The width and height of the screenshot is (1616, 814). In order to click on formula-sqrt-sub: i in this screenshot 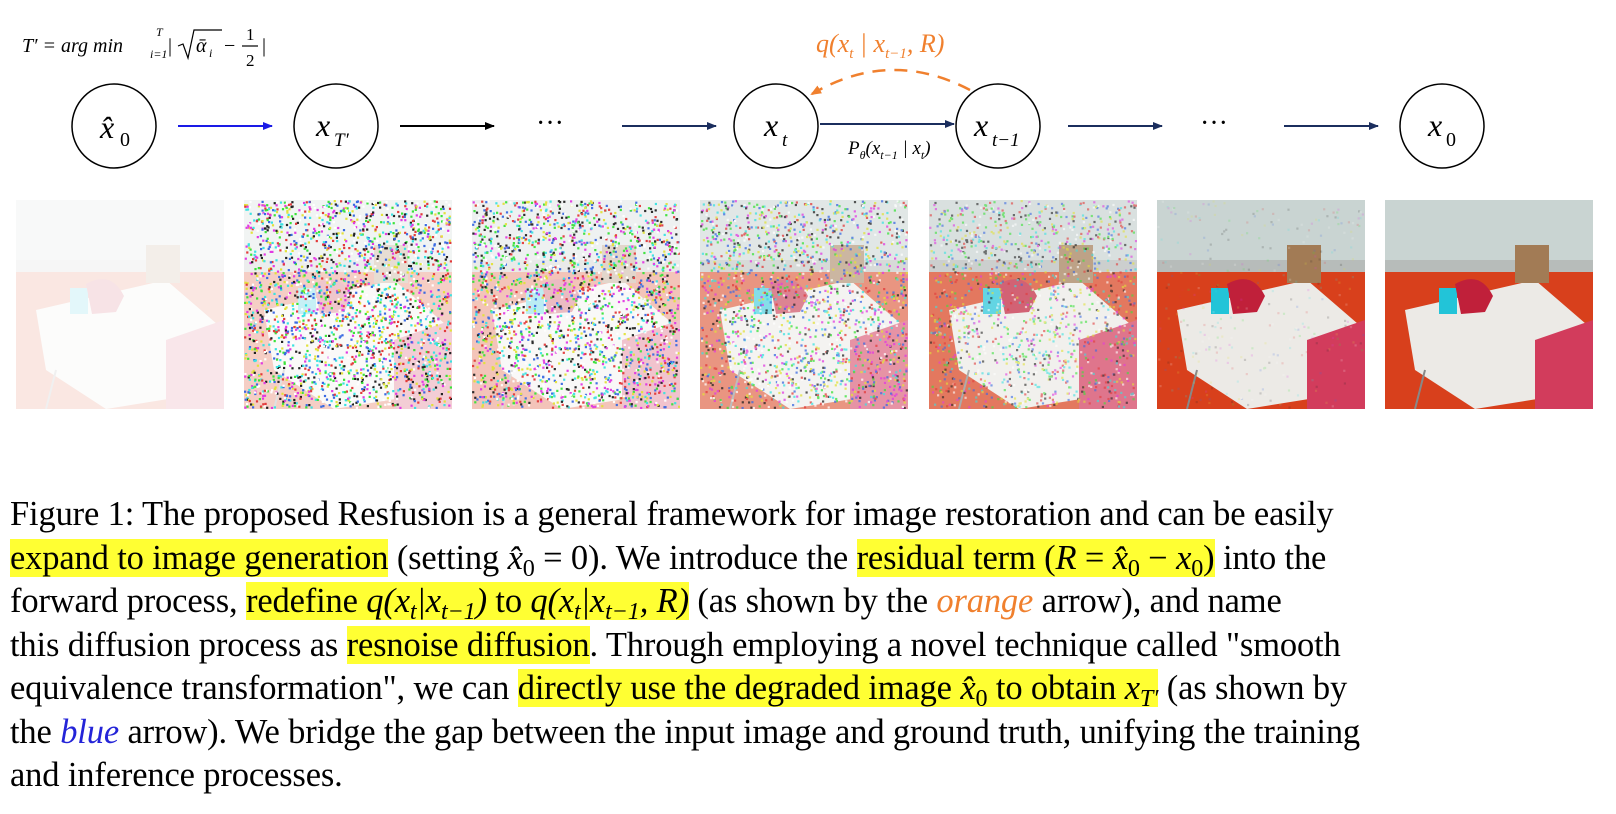, I will do `click(210, 53)`.